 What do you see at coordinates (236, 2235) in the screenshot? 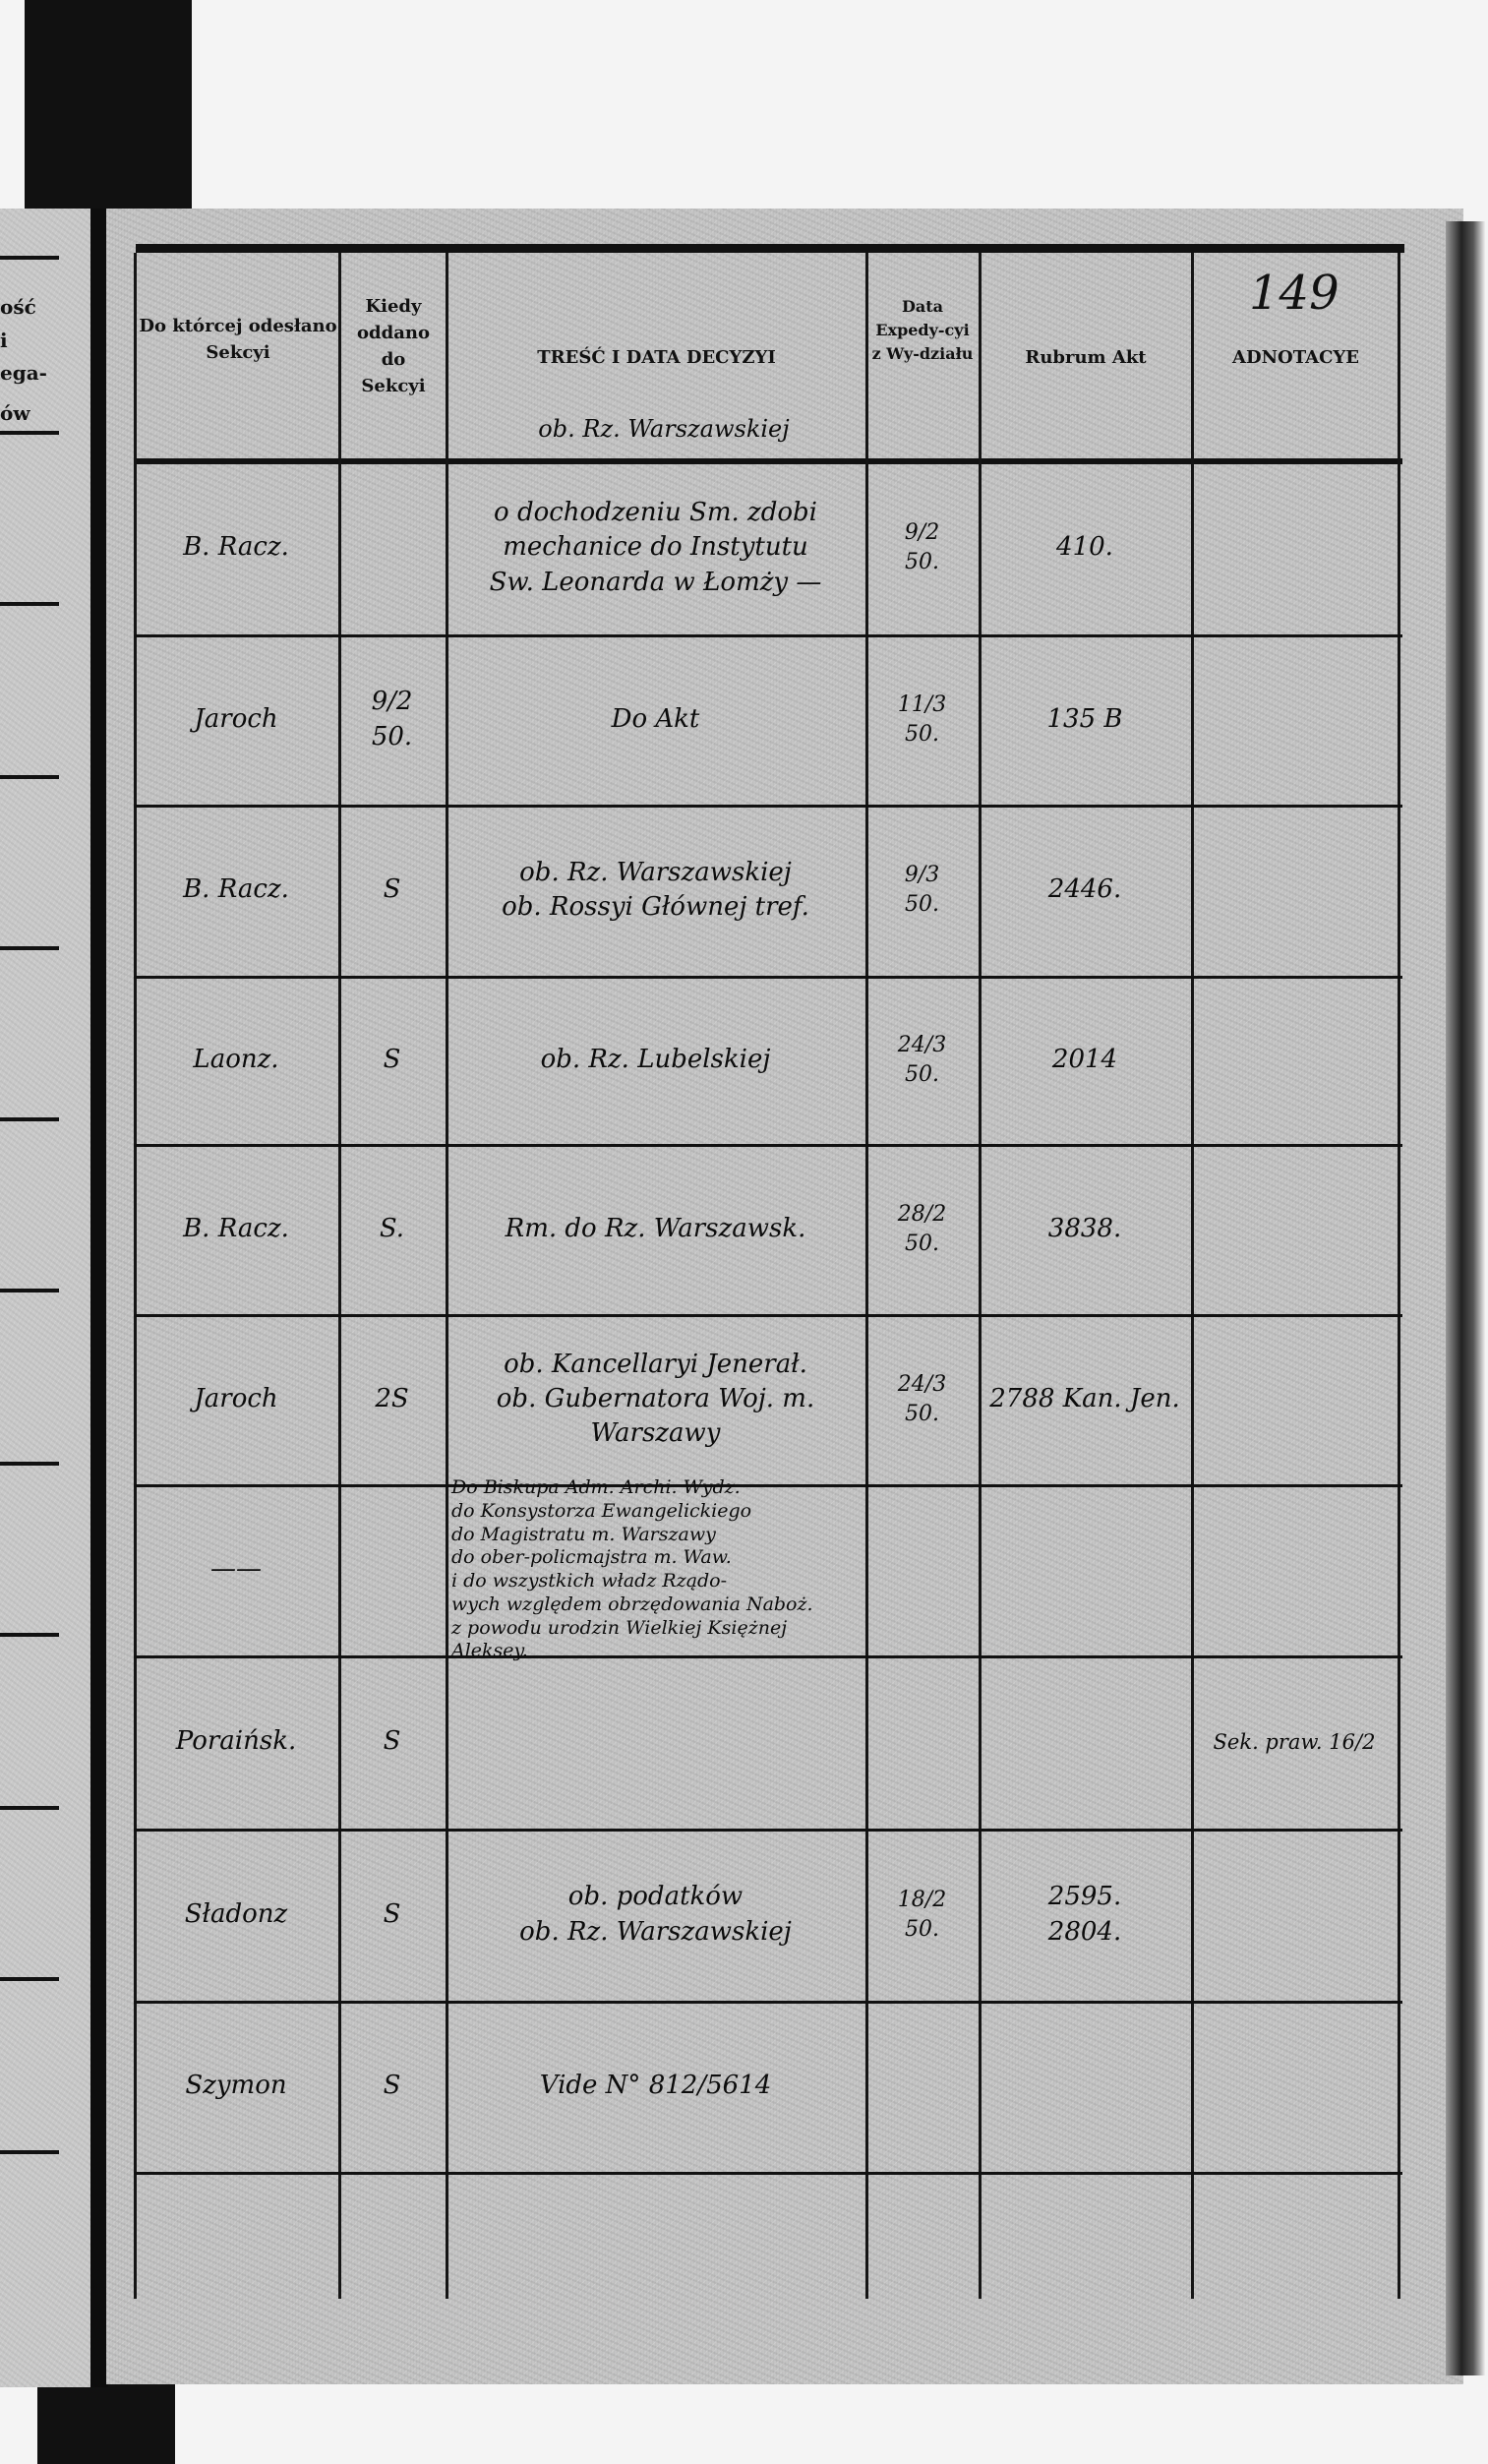
I see `row-cell-section` at bounding box center [236, 2235].